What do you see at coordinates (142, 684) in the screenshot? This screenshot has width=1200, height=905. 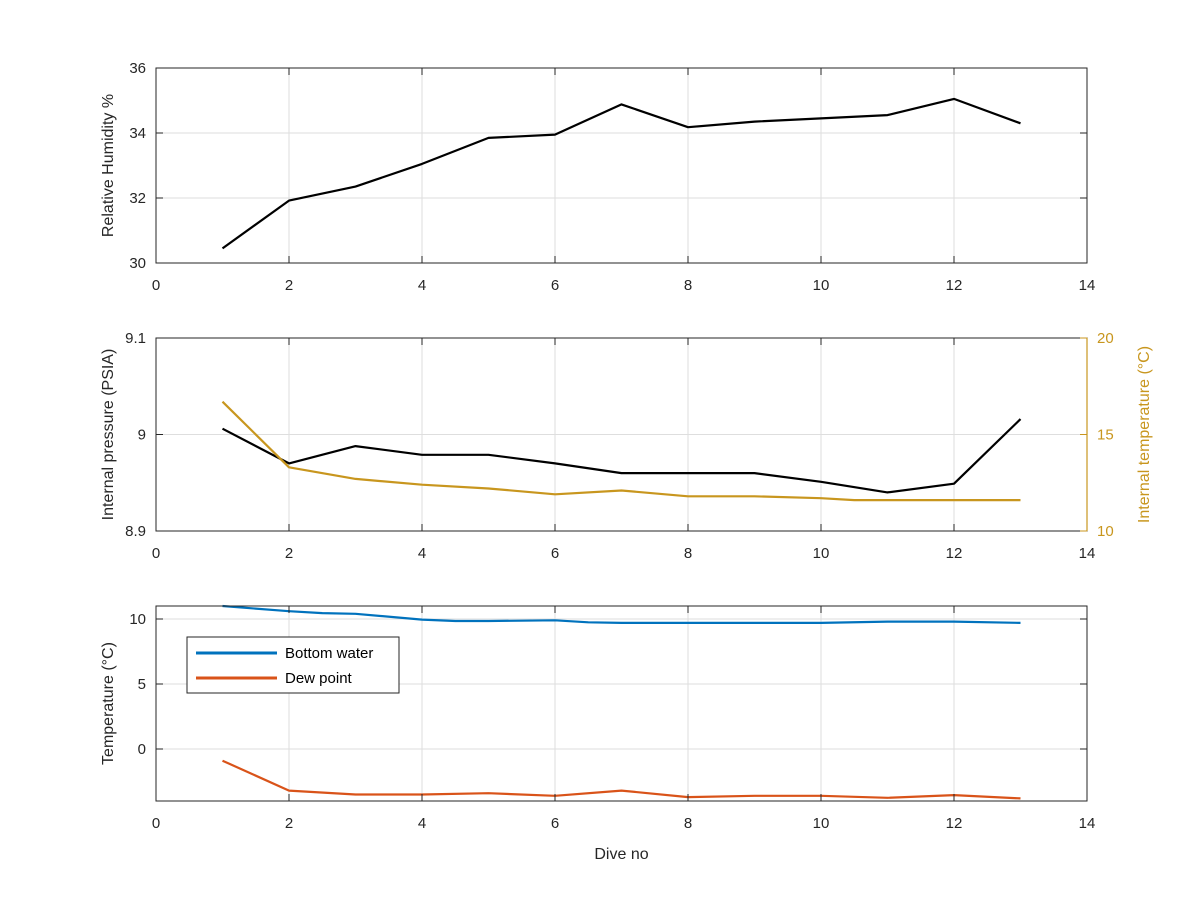 I see `y-tick-label: 5` at bounding box center [142, 684].